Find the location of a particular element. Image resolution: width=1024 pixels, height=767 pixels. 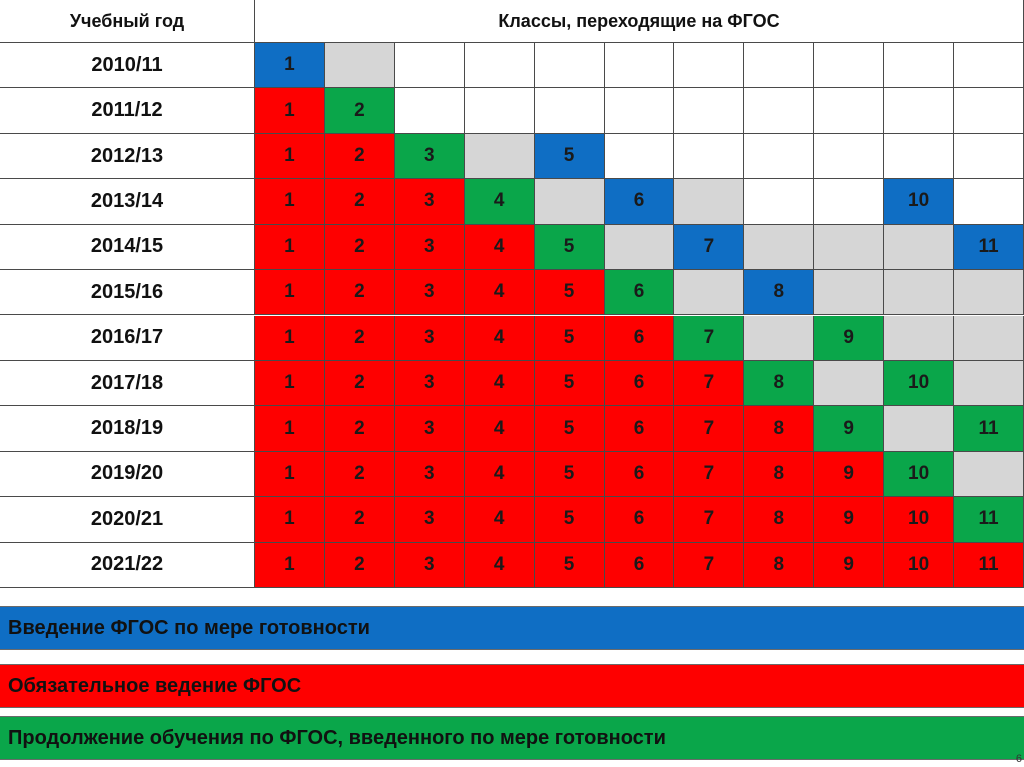

legend-blue-bar: Введение ФГОС по мере готовности is located at coordinates (512, 628).